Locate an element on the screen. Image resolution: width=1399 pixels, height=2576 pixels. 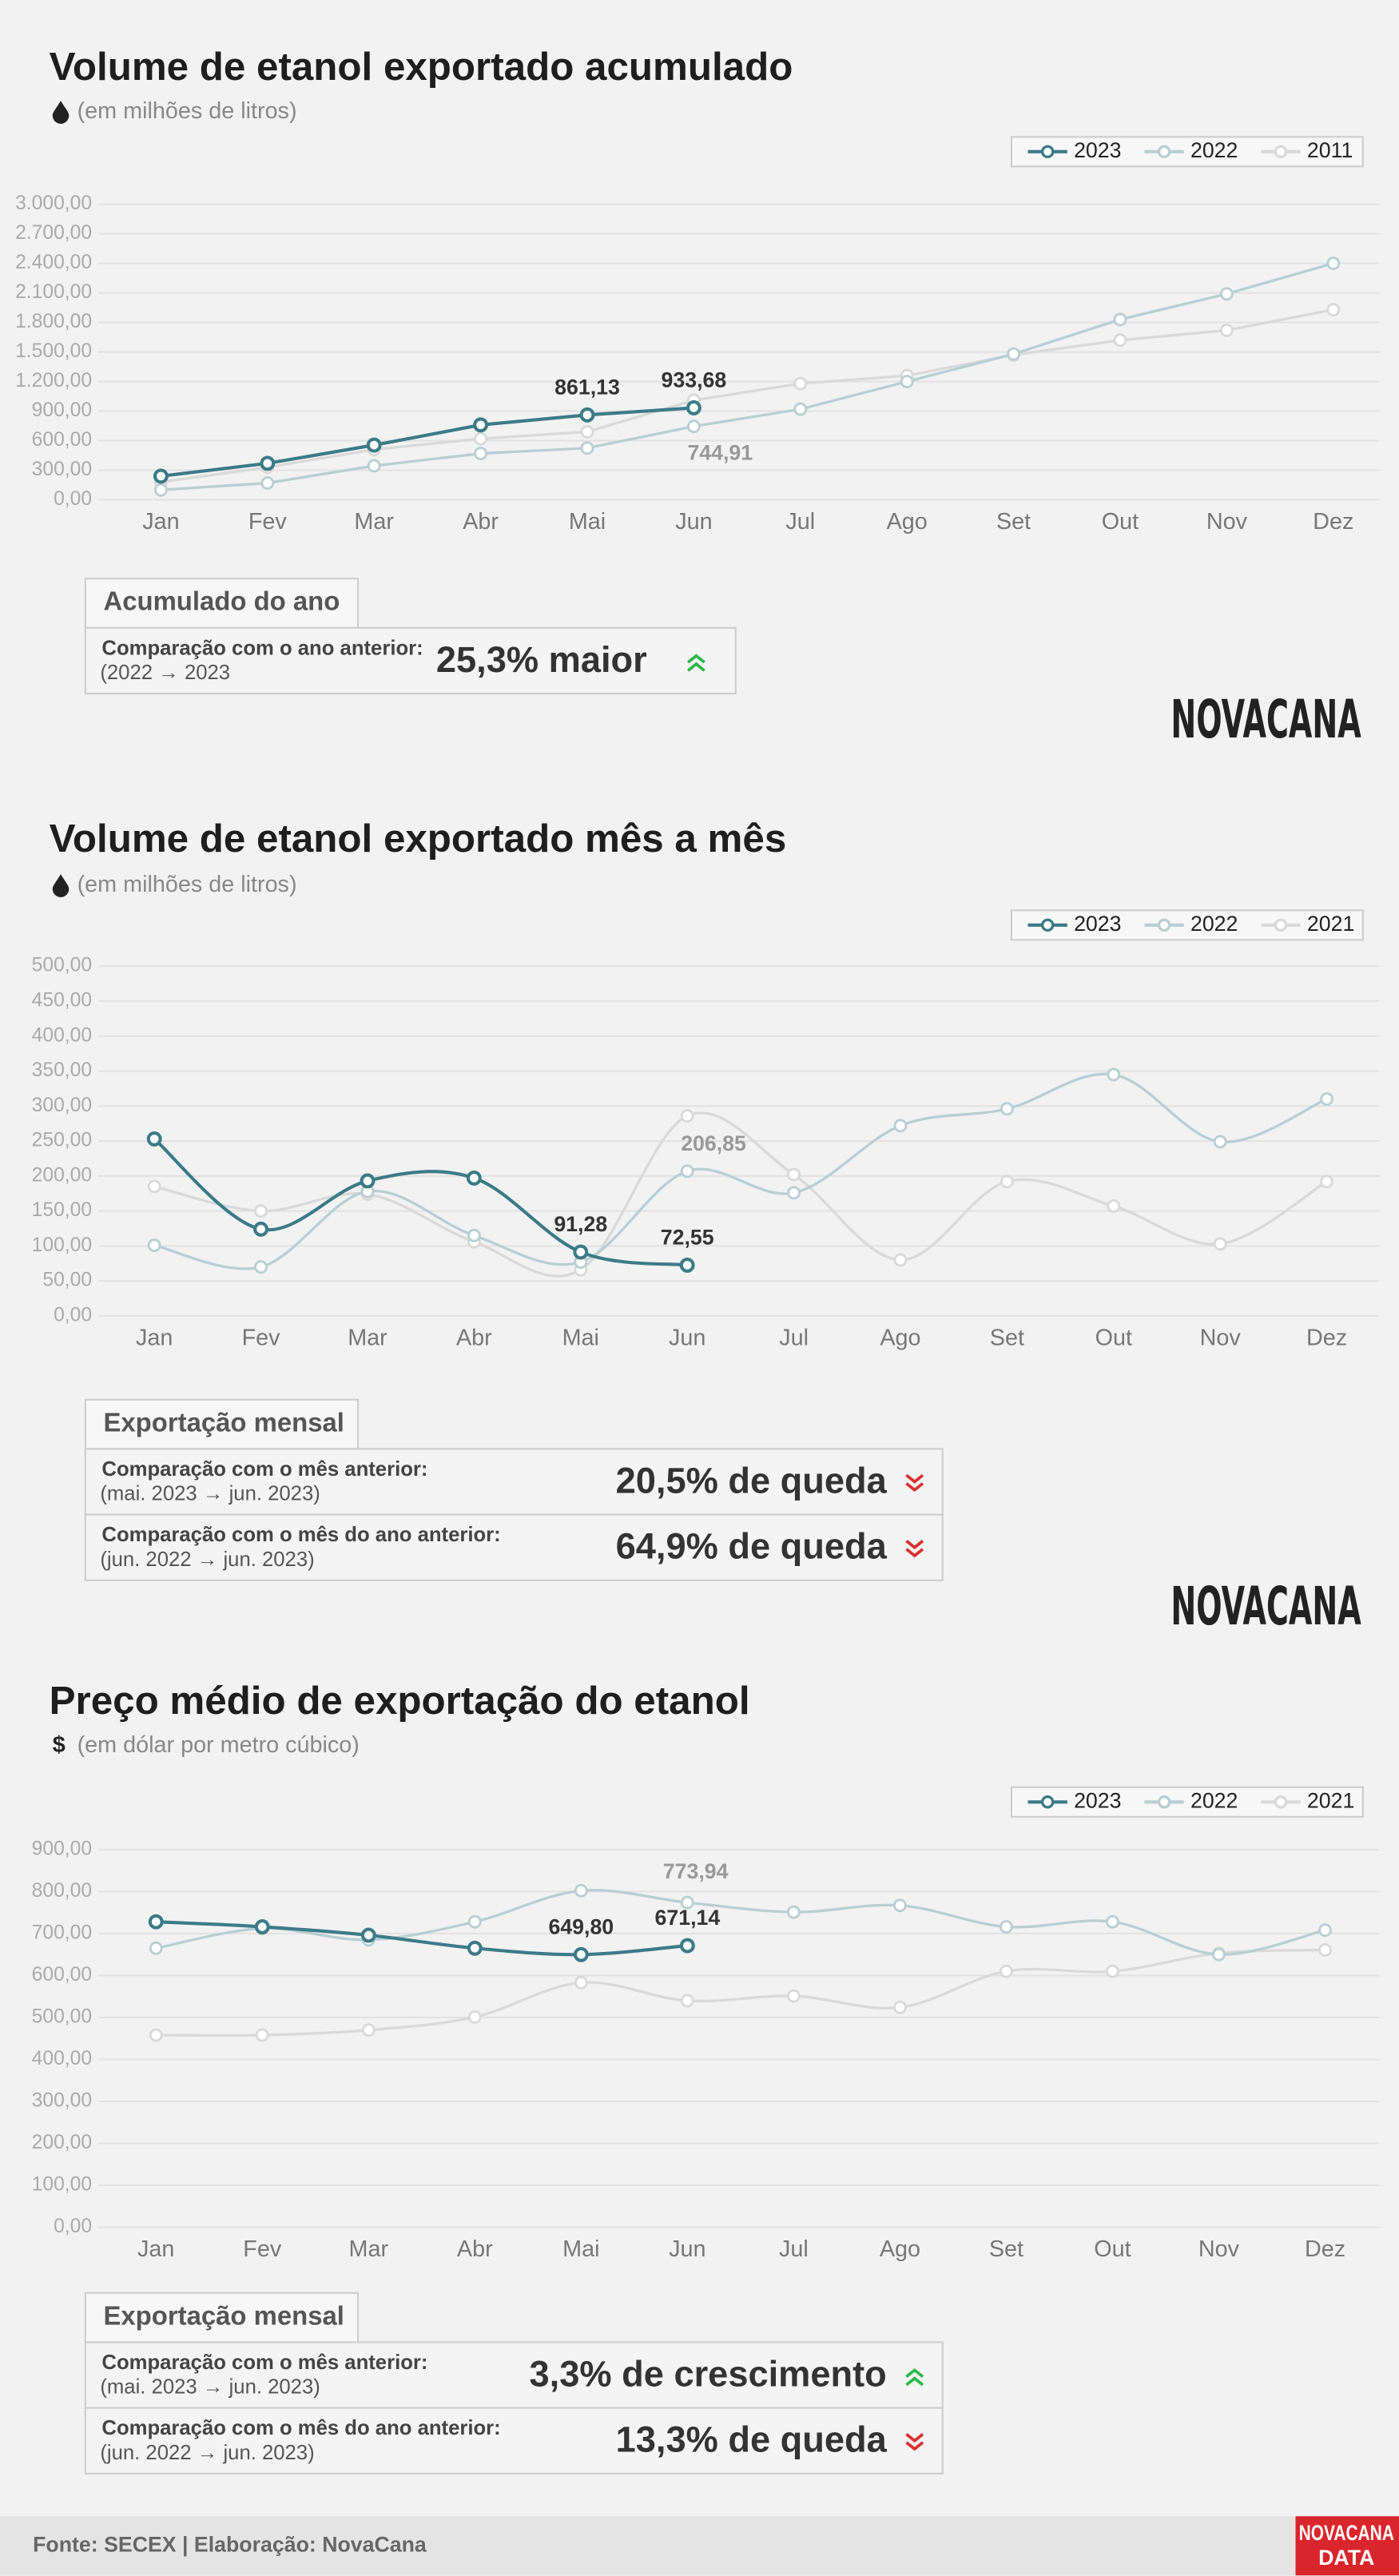
y-tick-label: 2.100,00 is located at coordinates (53, 292).